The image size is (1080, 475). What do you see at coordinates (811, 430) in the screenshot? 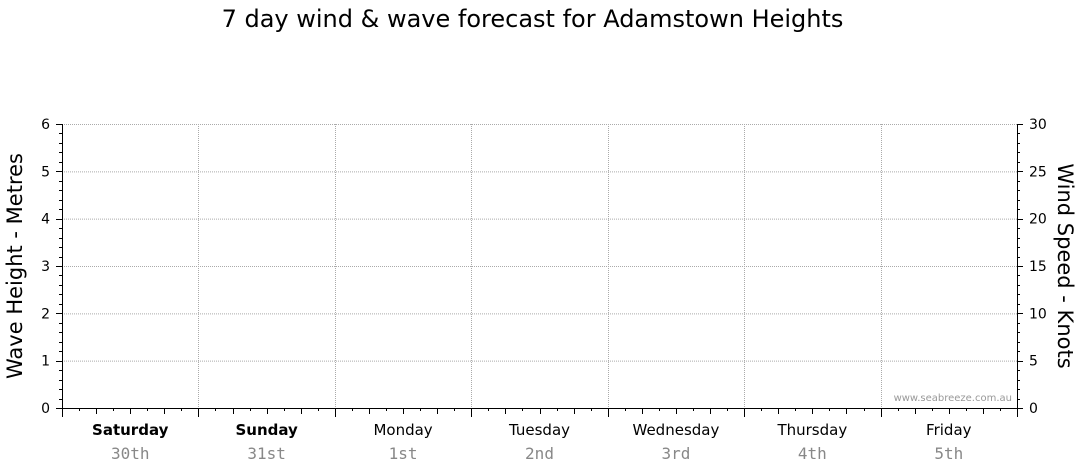
I see `day-name-label: Thursday` at bounding box center [811, 430].